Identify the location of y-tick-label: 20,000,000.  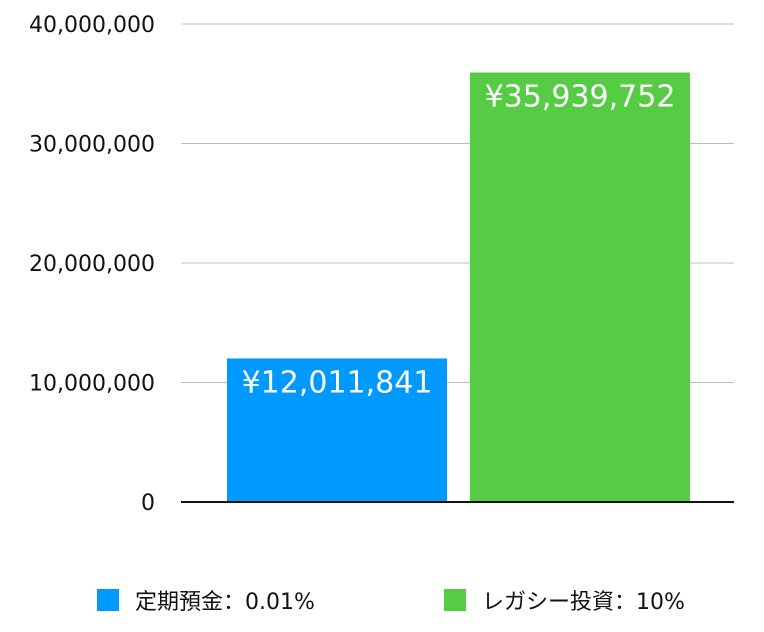
(92, 264).